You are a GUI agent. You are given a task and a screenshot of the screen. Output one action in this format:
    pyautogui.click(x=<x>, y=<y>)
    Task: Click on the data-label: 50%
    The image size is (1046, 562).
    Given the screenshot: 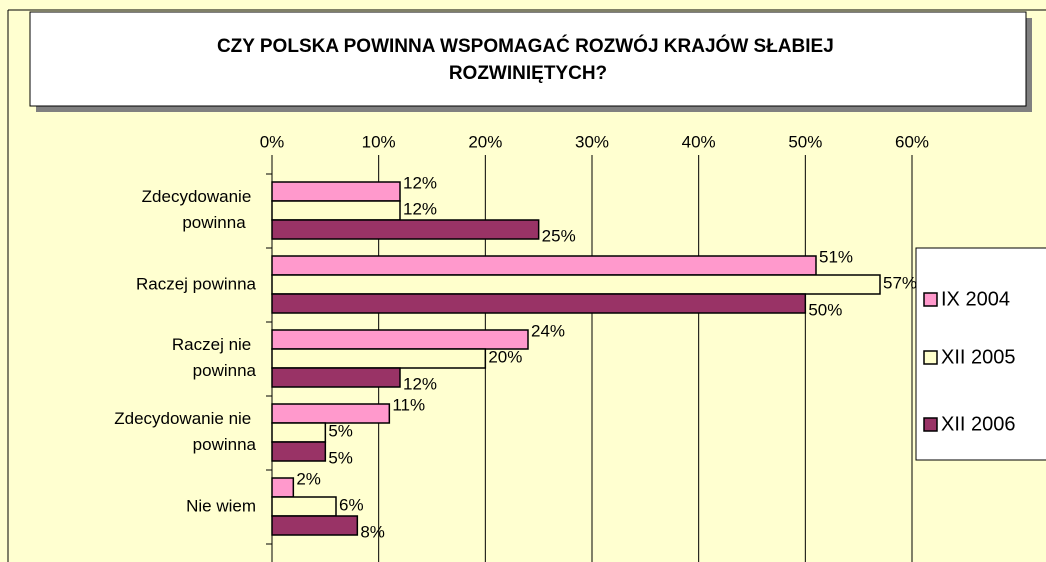 What is the action you would take?
    pyautogui.click(x=825, y=309)
    